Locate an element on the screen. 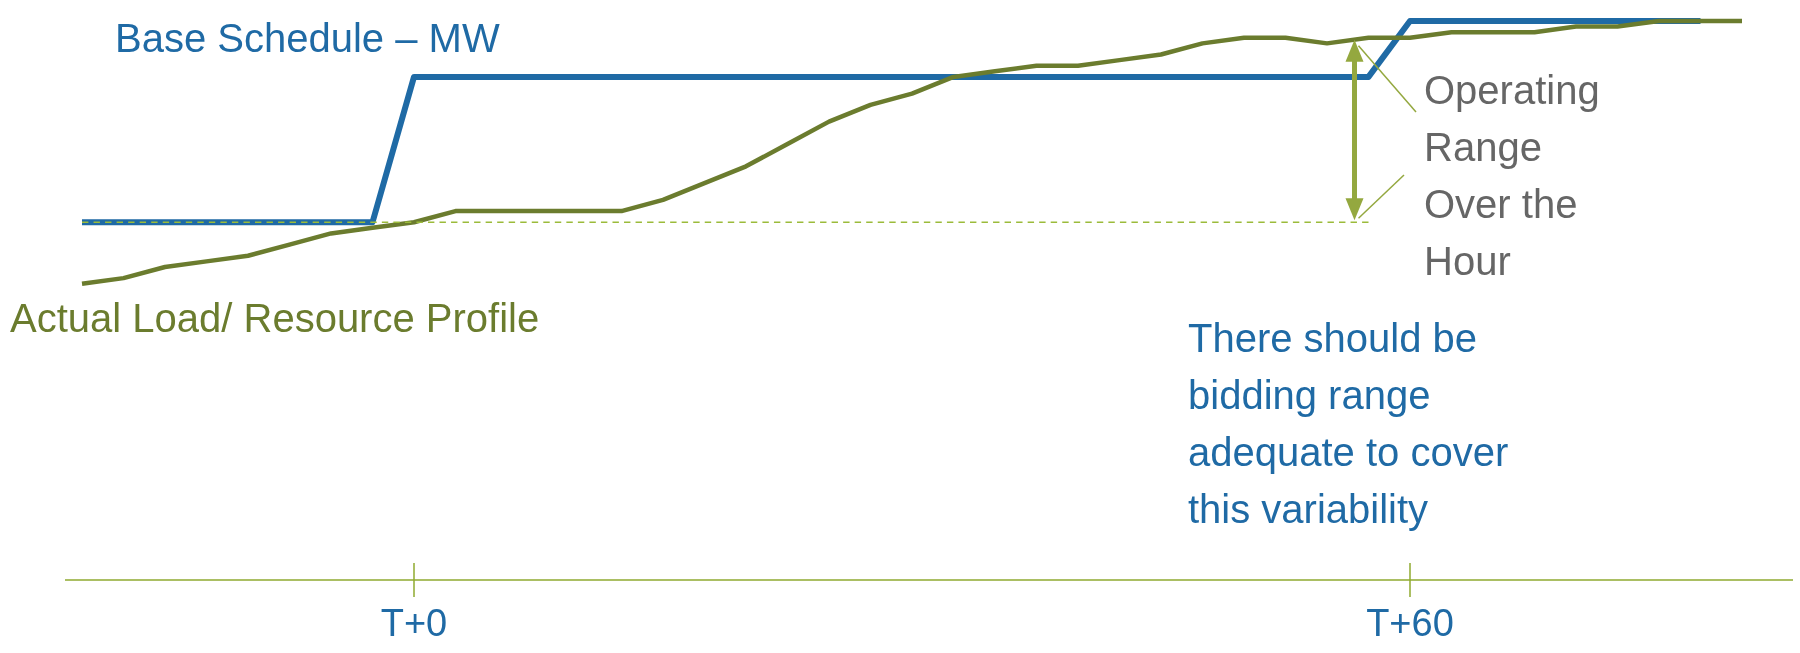 The height and width of the screenshot is (653, 1800). series-label: Base Schedule – MW is located at coordinates (307, 38).